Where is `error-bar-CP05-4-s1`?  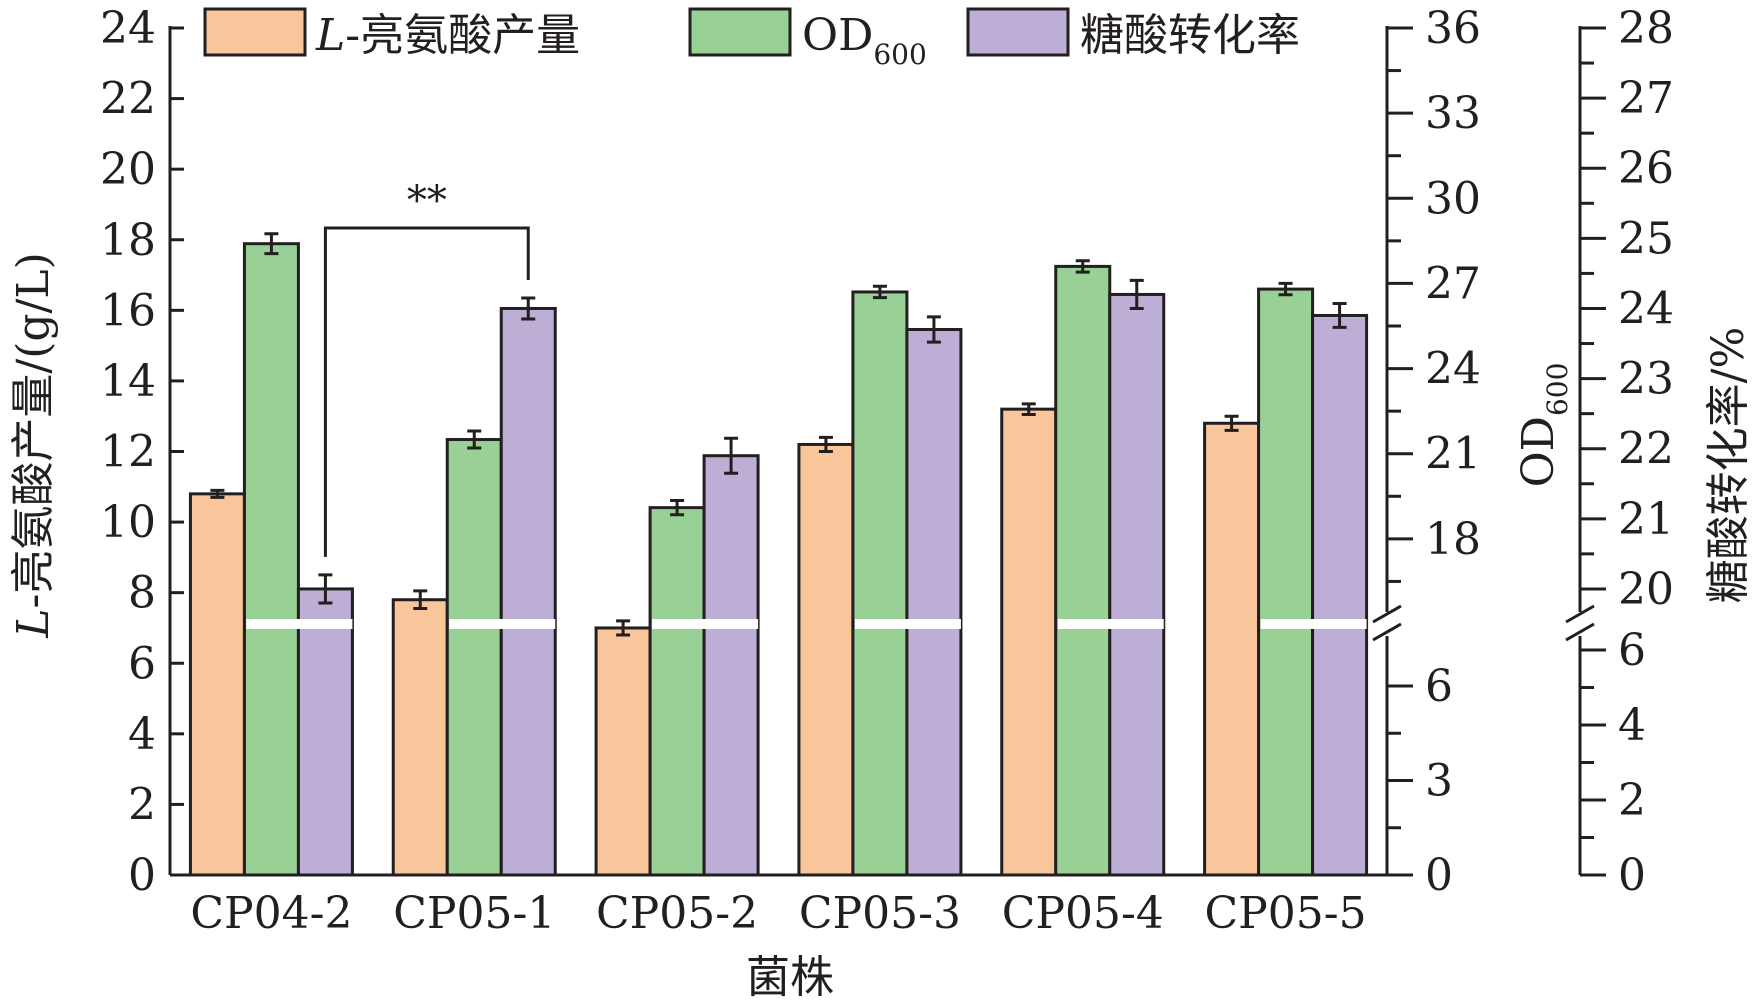
error-bar-CP05-4-s1 is located at coordinates (1082, 266).